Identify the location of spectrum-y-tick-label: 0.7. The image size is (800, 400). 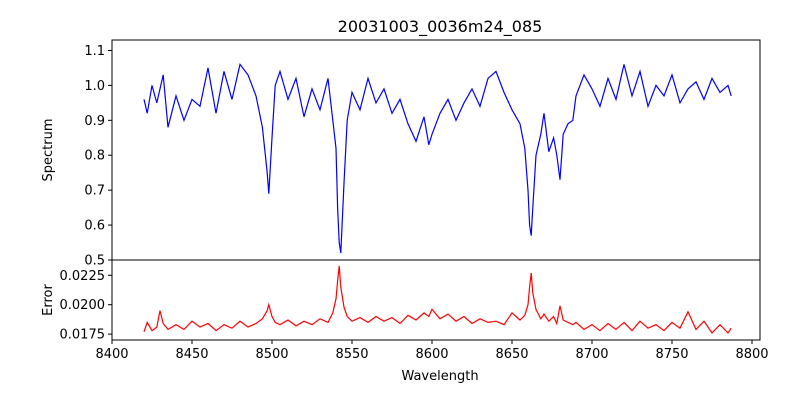
(94, 191).